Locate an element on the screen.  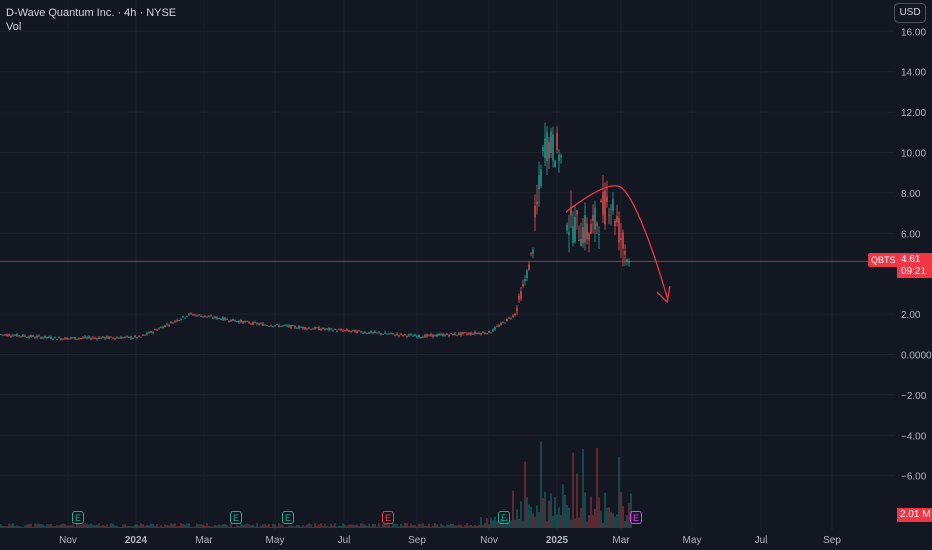
volume-indicator-label: Vol is located at coordinates (14, 27).